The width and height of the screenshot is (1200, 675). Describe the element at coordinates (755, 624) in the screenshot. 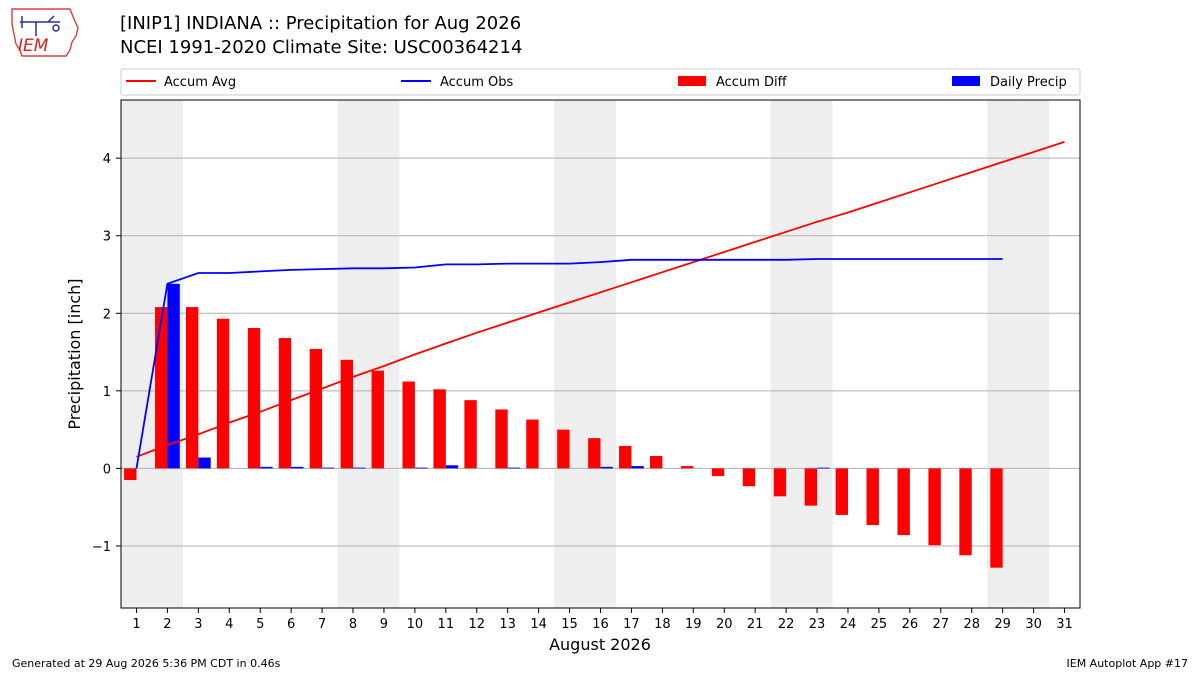

I see `x-tick-label-21: 21` at that location.